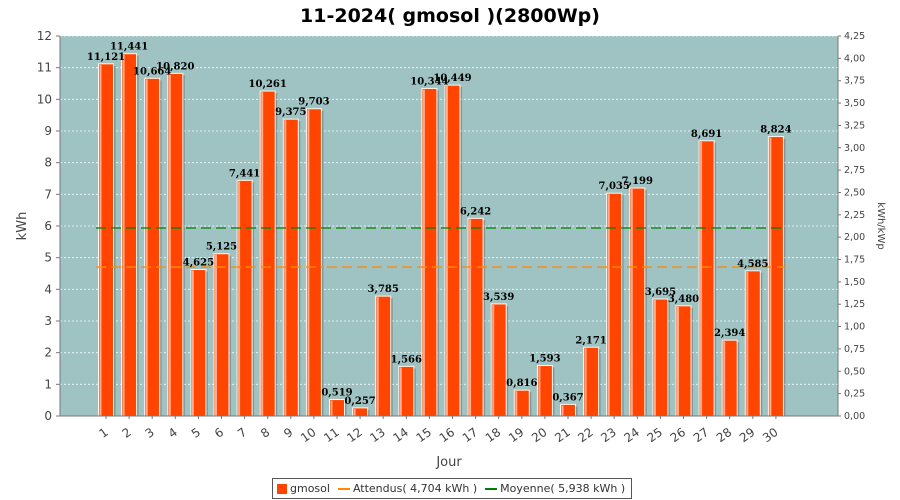 This screenshot has width=900, height=500. What do you see at coordinates (44, 68) in the screenshot?
I see `y-tick-label: 11` at bounding box center [44, 68].